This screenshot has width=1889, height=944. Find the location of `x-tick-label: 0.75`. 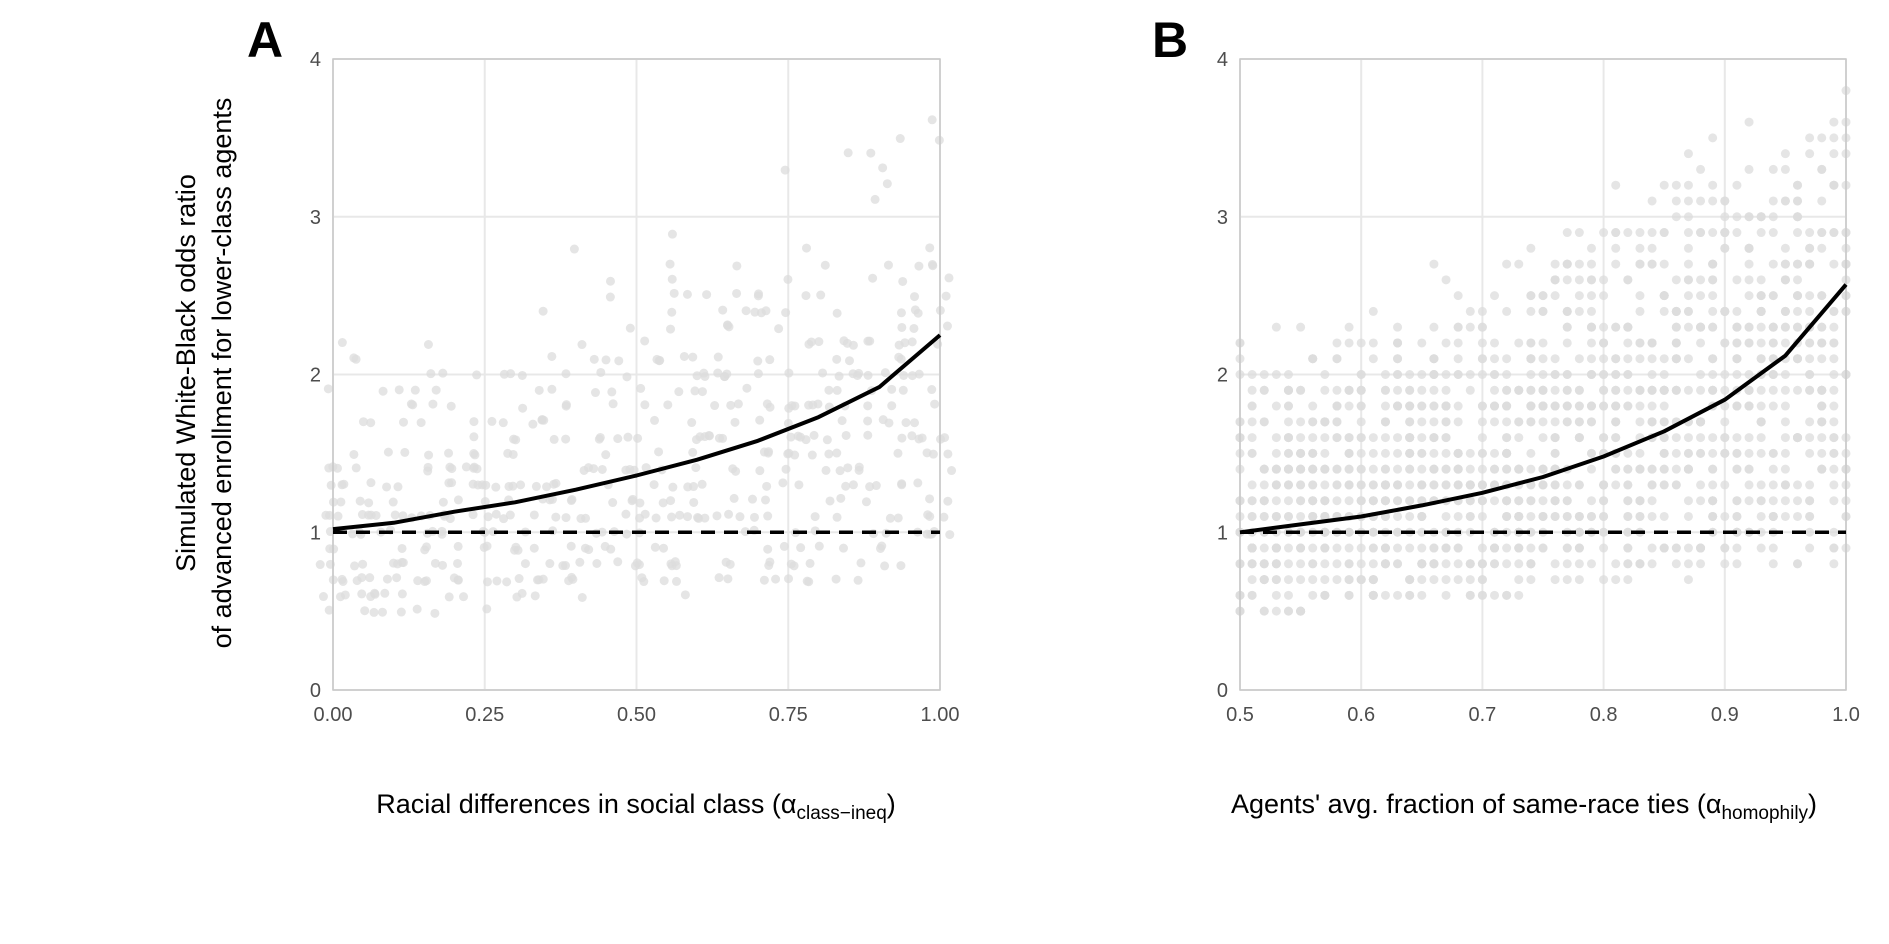

x-tick-label: 0.75 is located at coordinates (788, 715).